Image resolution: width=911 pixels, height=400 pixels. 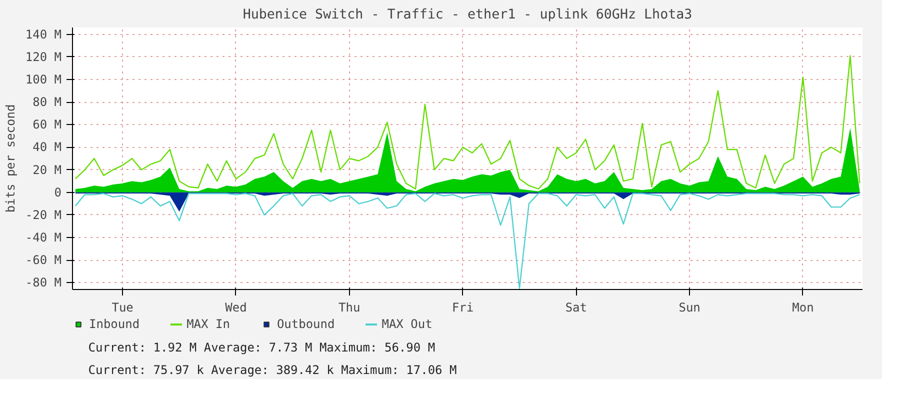 What do you see at coordinates (803, 307) in the screenshot?
I see `x-tick-label: Mon` at bounding box center [803, 307].